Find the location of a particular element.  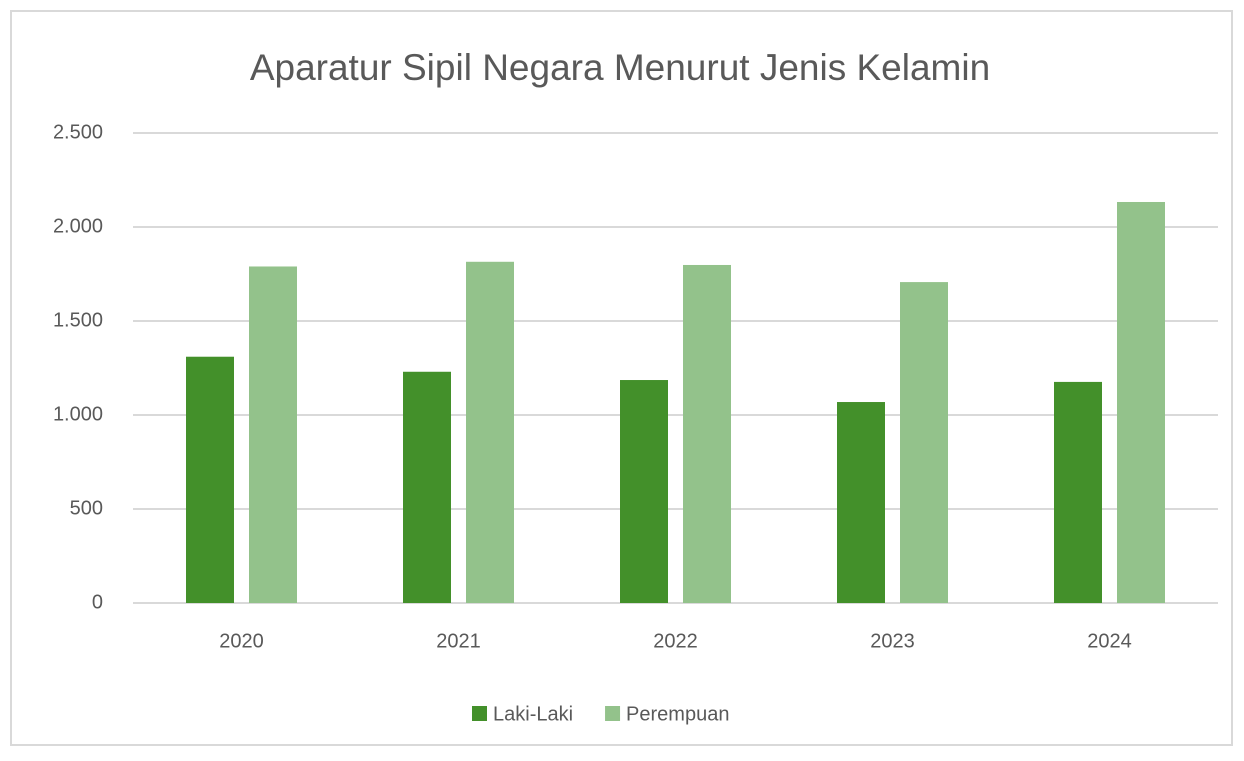

y-tick-label: 1.500 is located at coordinates (78, 320).